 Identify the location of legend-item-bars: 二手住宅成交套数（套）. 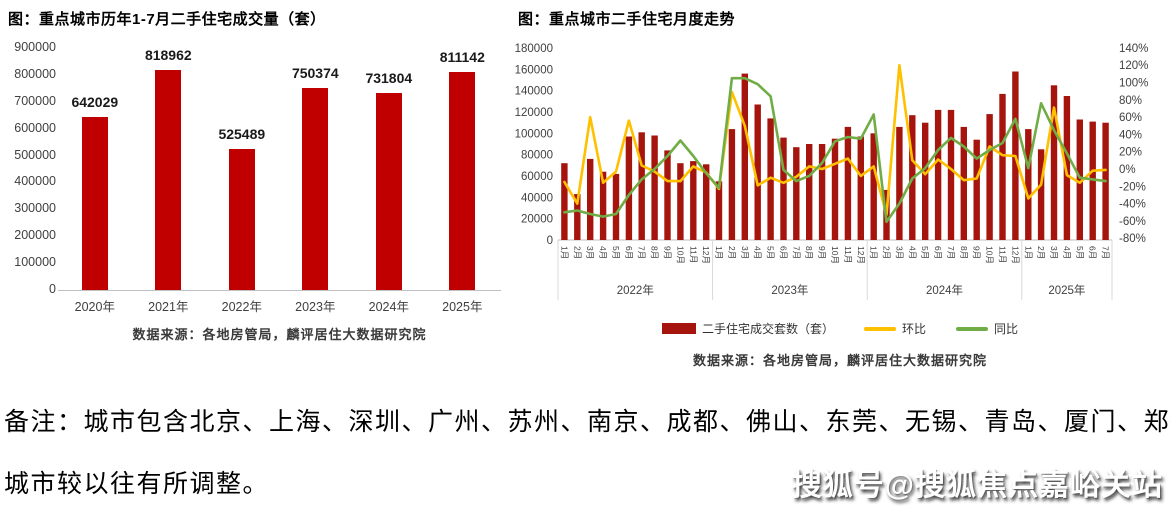
(747, 328).